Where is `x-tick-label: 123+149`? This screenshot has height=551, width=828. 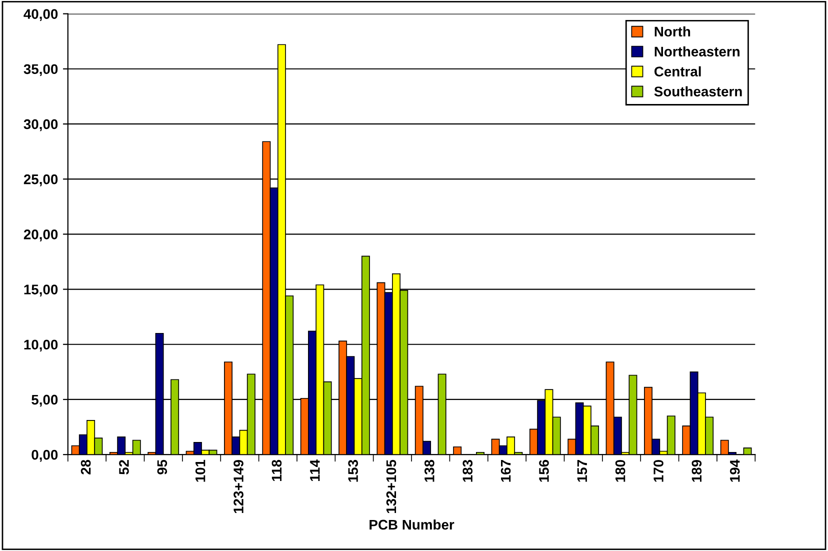 x-tick-label: 123+149 is located at coordinates (239, 487).